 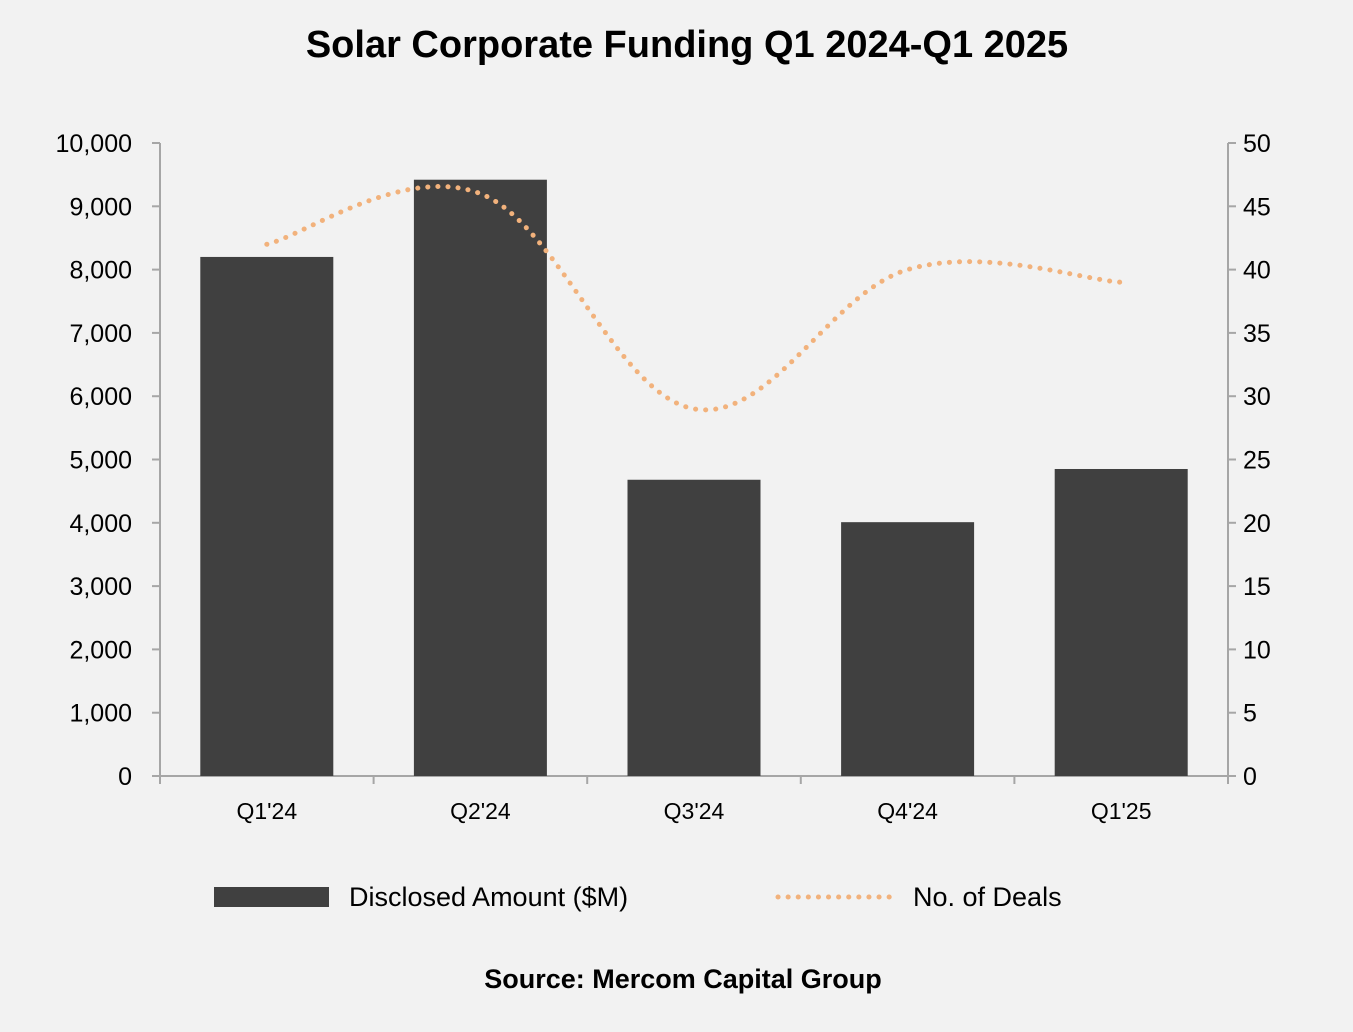 I want to click on right-axis-tick-label: 50, so click(x=1257, y=144).